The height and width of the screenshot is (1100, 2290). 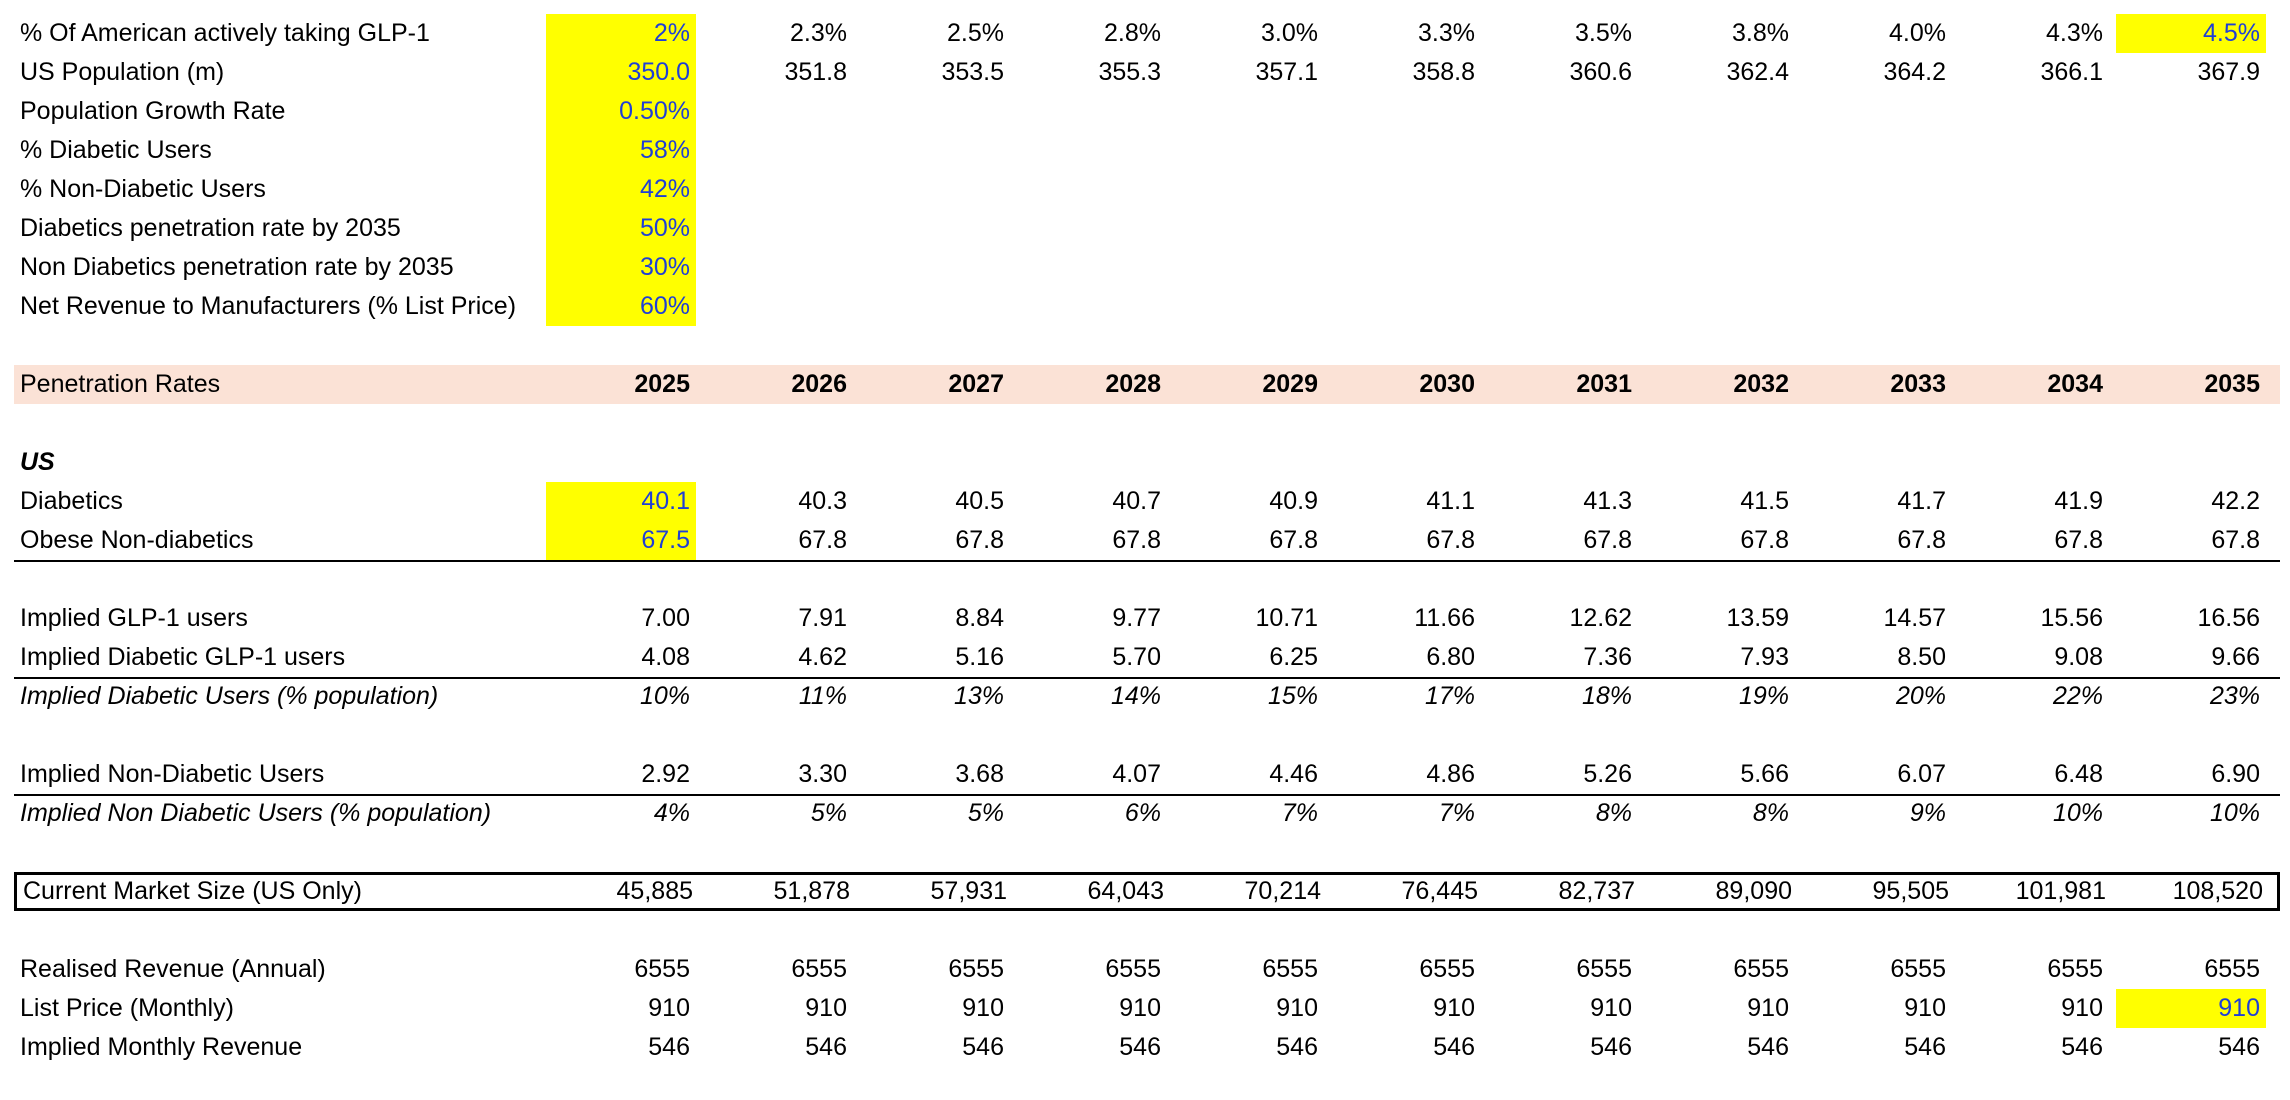 What do you see at coordinates (822, 501) in the screenshot?
I see `value-cell: 40.3` at bounding box center [822, 501].